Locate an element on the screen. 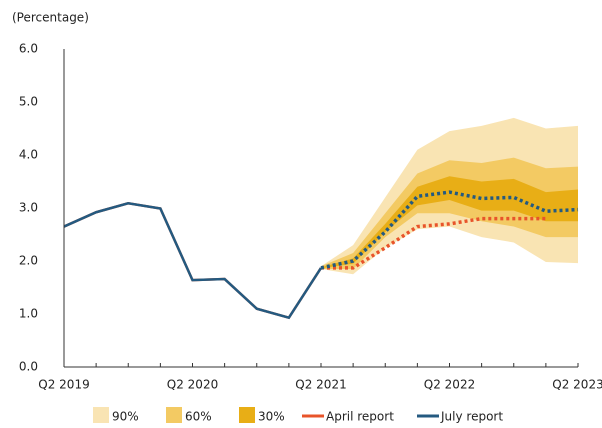 This screenshot has width=602, height=428. y-tick-label: 3.0 is located at coordinates (28, 208).